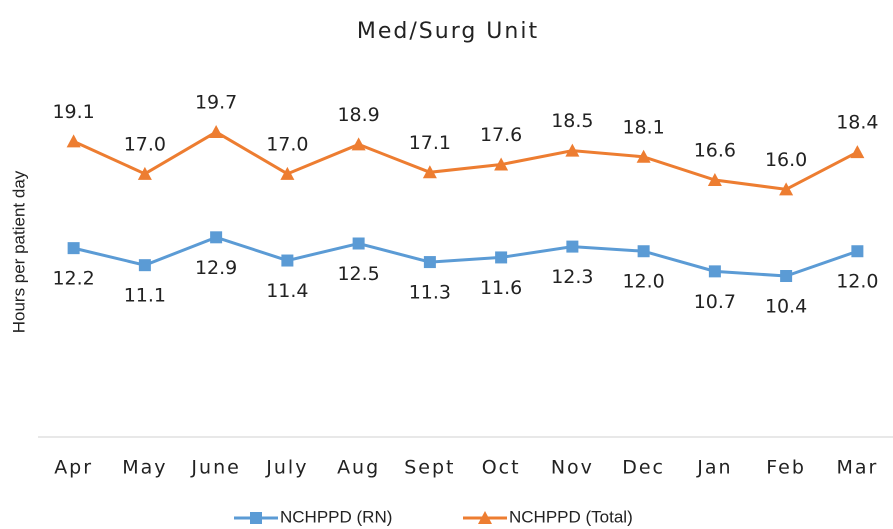 The width and height of the screenshot is (893, 529). What do you see at coordinates (430, 293) in the screenshot?
I see `data-label: 11.3` at bounding box center [430, 293].